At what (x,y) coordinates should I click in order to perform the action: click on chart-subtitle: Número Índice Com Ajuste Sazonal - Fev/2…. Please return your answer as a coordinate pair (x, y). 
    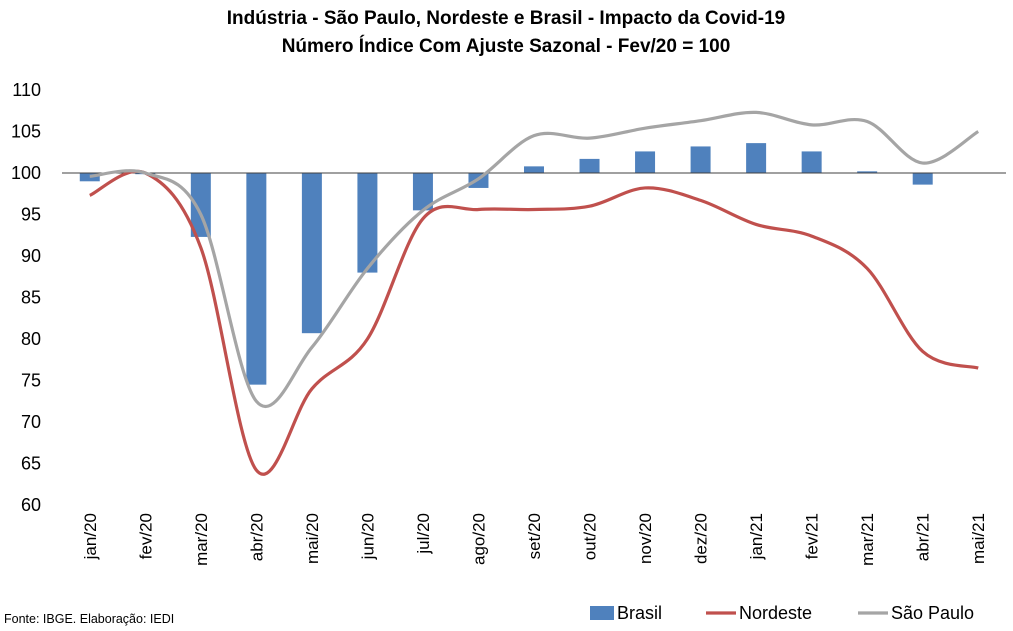
    Looking at the image, I should click on (506, 46).